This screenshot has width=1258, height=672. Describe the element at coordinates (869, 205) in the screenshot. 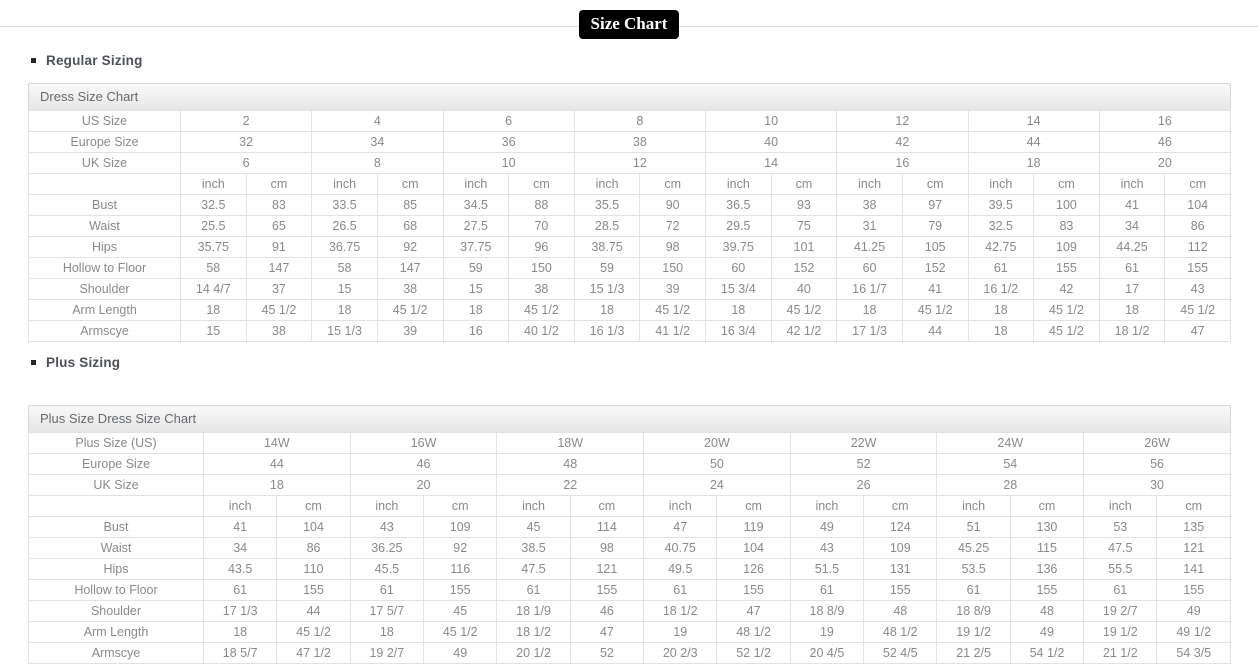

I see `inch-value-cell: 38` at that location.